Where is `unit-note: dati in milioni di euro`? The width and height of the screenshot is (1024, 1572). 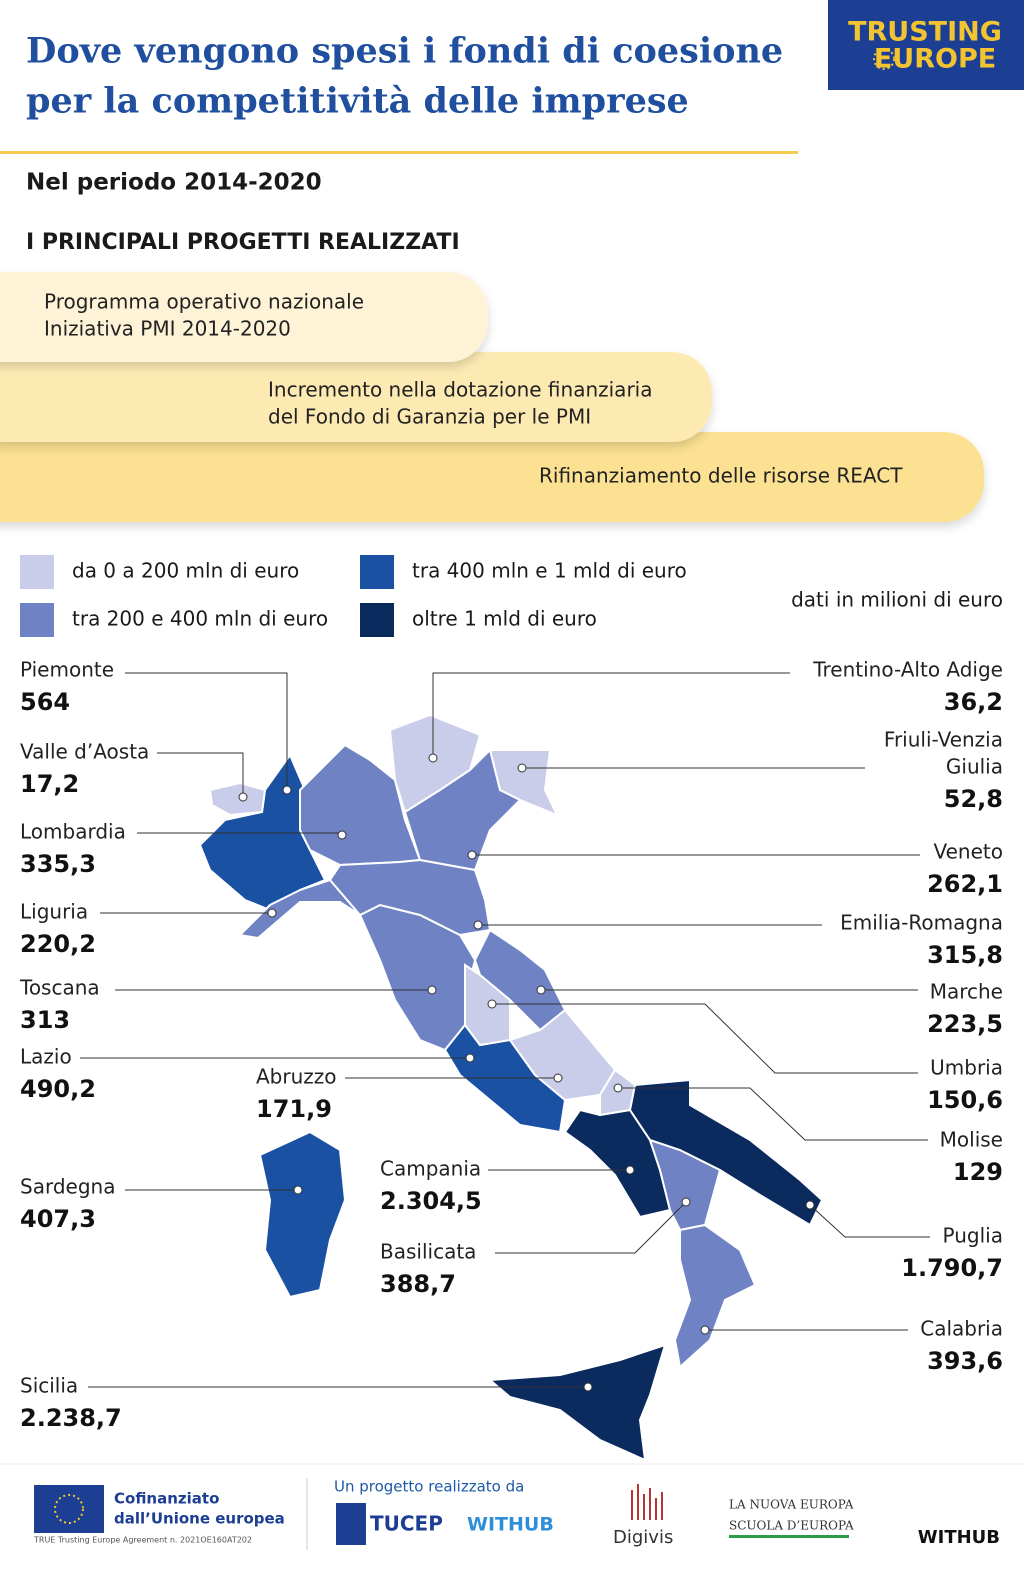 unit-note: dati in milioni di euro is located at coordinates (897, 600).